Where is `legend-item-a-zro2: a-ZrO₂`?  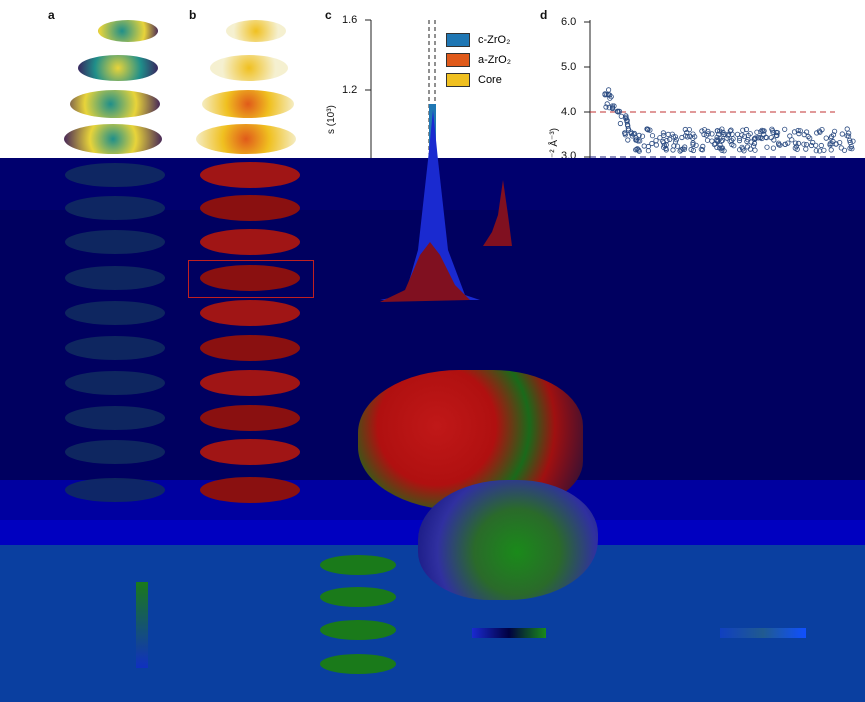
legend-item-a-zro2: a-ZrO₂ is located at coordinates (478, 60).